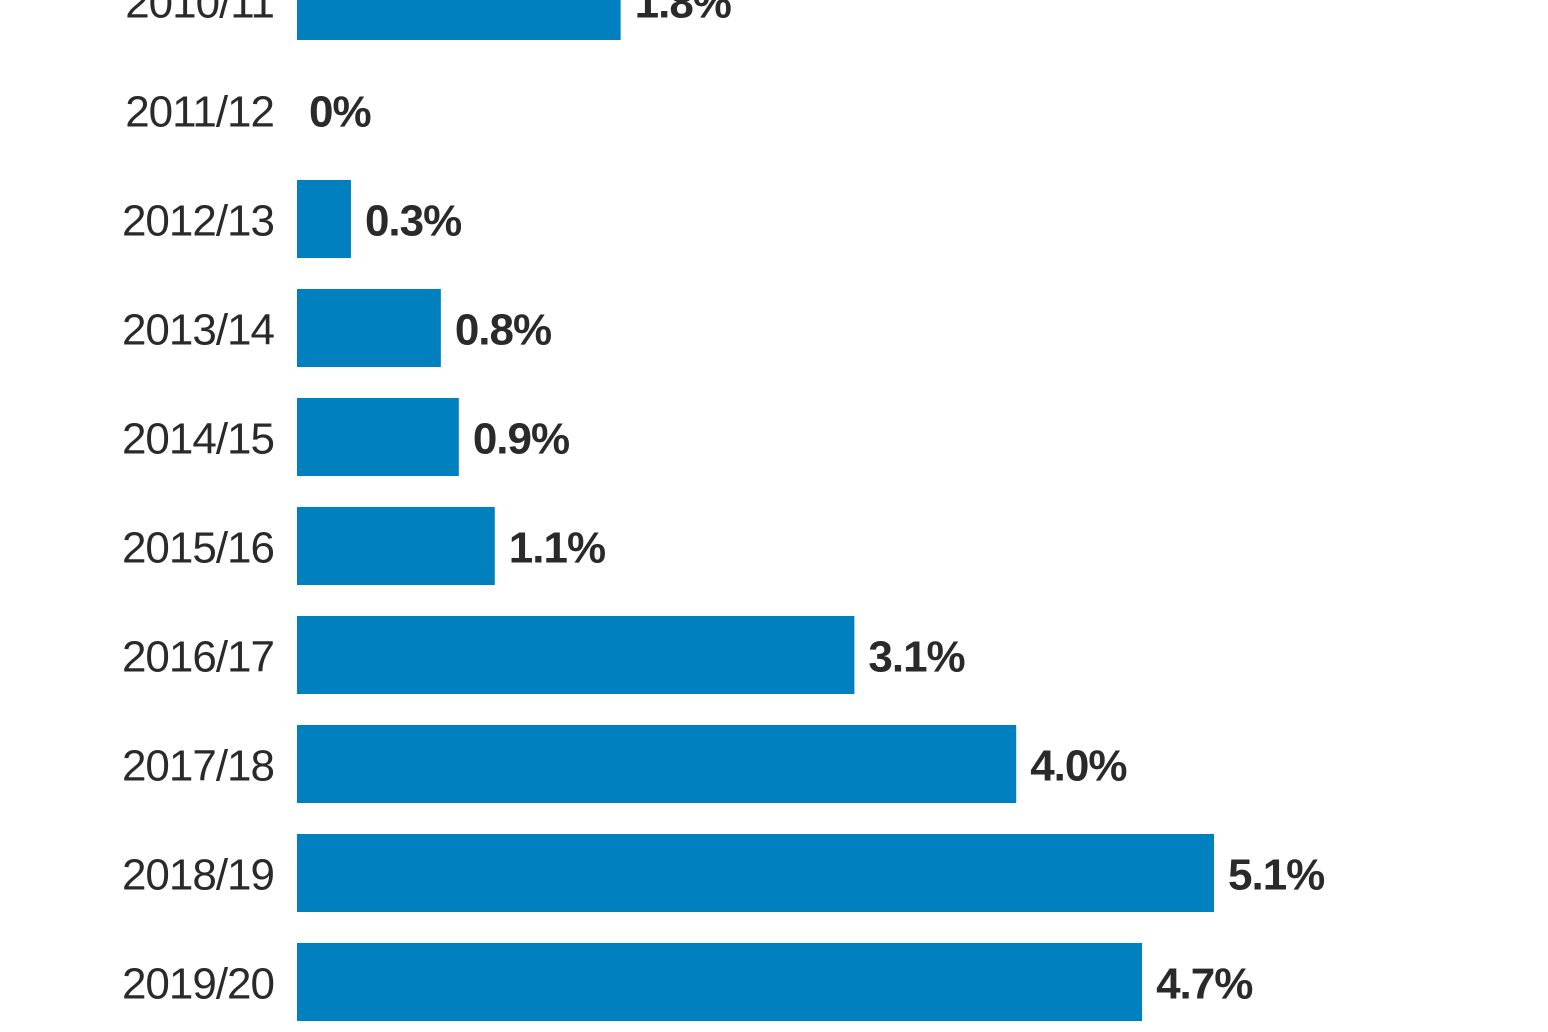 This screenshot has height=1032, width=1548. Describe the element at coordinates (198, 221) in the screenshot. I see `category-label: 2012/13` at that location.